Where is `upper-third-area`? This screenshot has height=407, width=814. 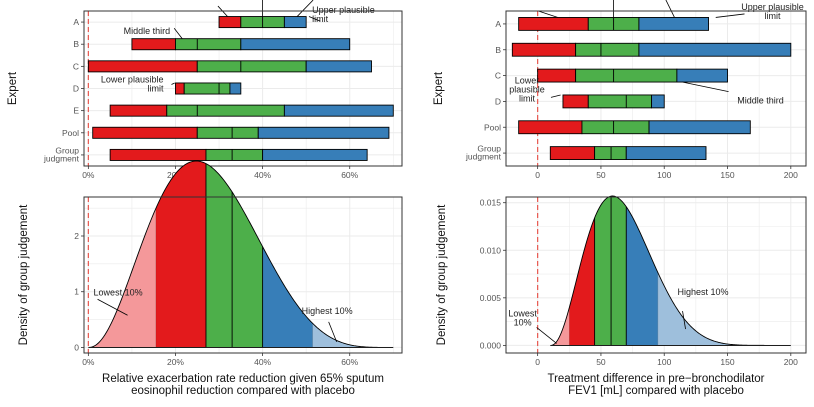 upper-third-area is located at coordinates (642, 276).